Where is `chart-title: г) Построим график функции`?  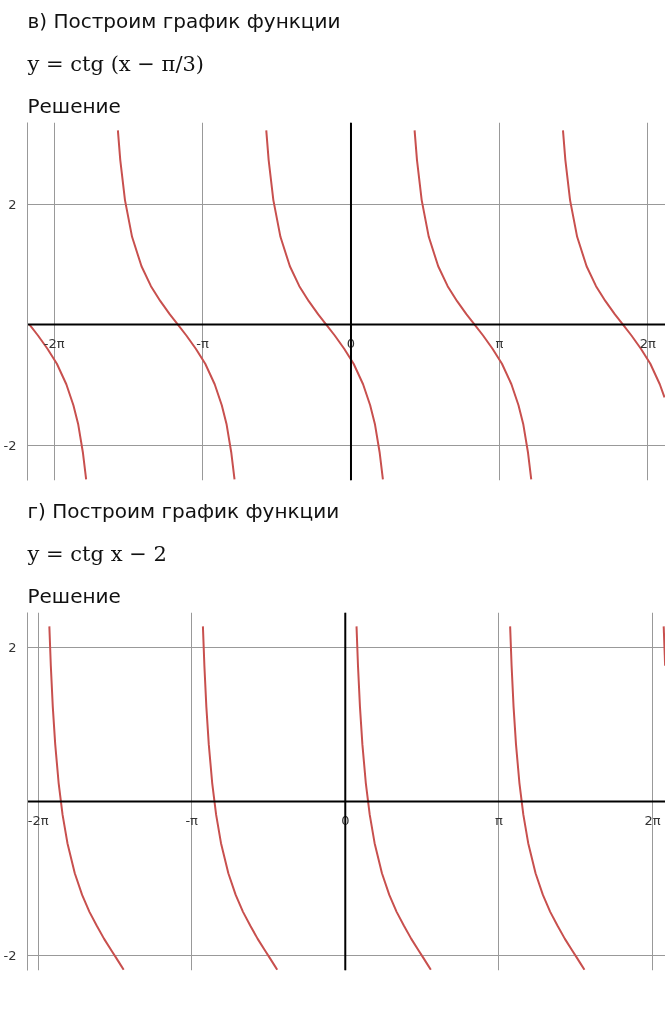
chart-title: г) Построим график функции is located at coordinates (183, 510).